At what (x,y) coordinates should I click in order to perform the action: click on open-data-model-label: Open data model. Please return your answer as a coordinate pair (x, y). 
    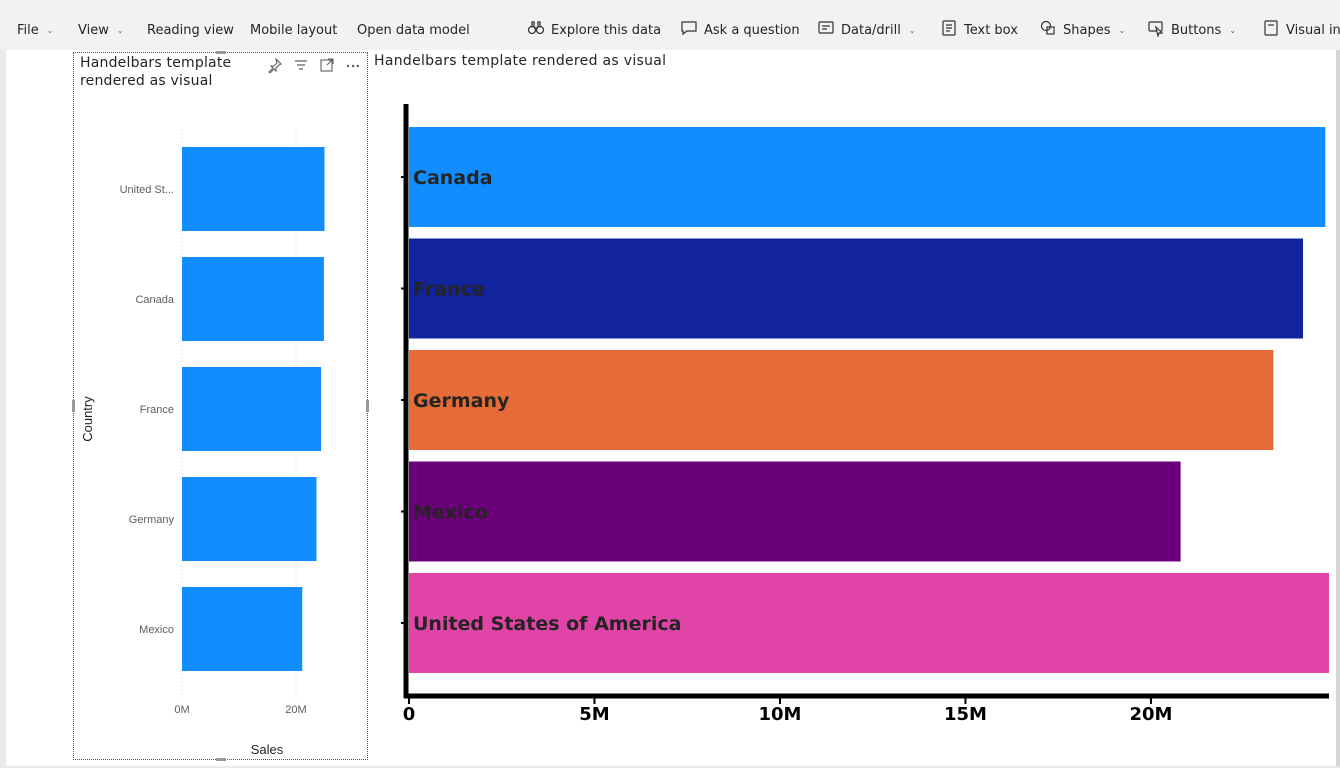
    Looking at the image, I should click on (413, 30).